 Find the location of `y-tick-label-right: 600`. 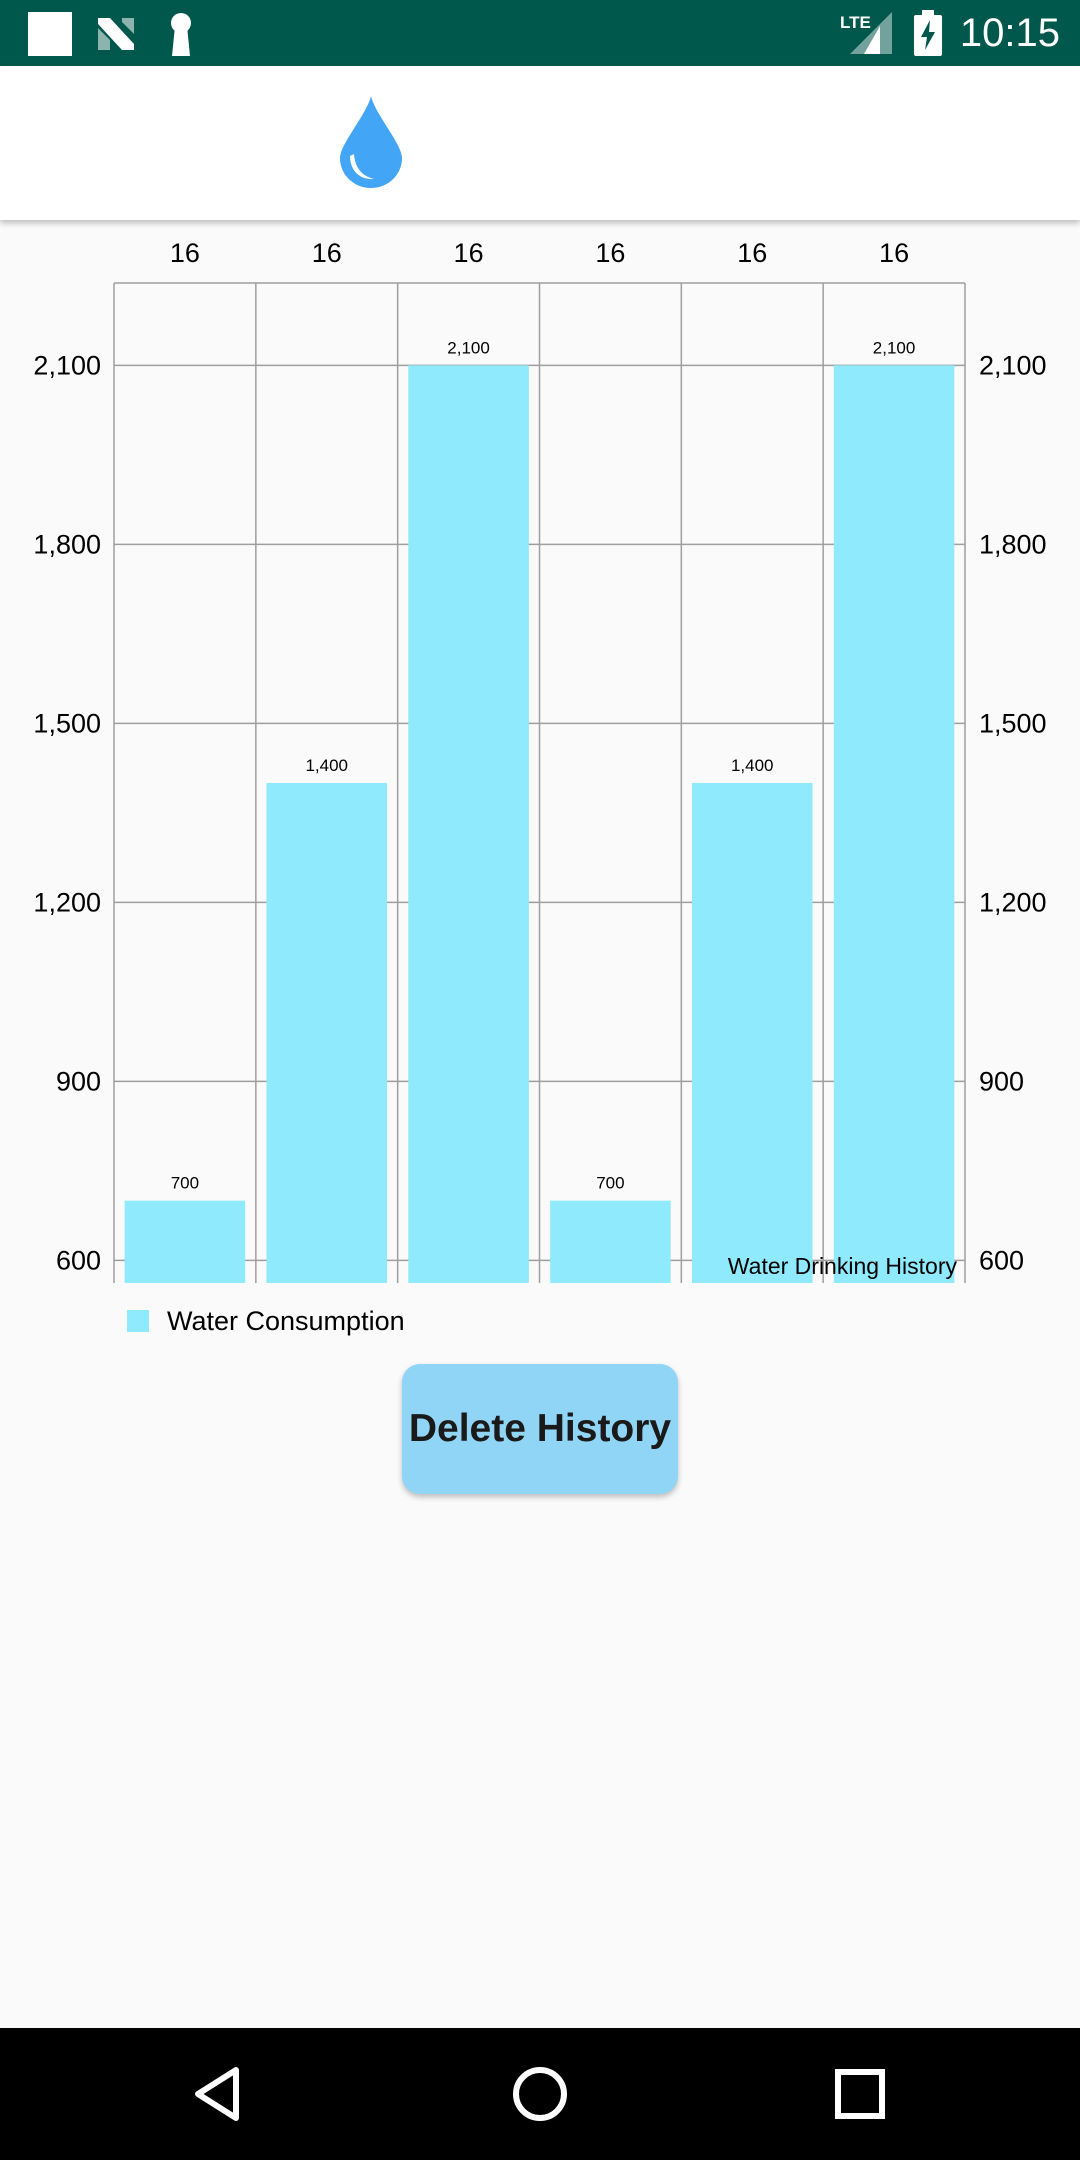

y-tick-label-right: 600 is located at coordinates (1001, 1260).